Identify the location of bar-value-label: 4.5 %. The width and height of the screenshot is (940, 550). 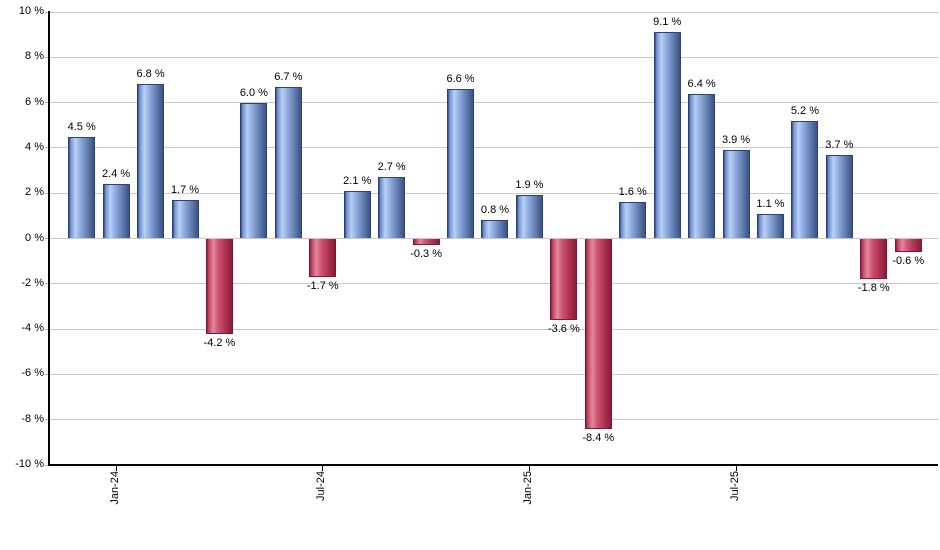
(81, 126).